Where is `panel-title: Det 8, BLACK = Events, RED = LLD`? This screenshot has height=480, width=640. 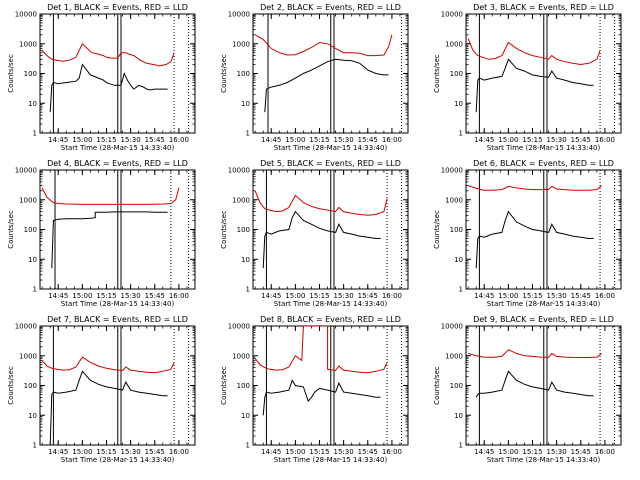
panel-title: Det 8, BLACK = Events, RED = LLD is located at coordinates (330, 319).